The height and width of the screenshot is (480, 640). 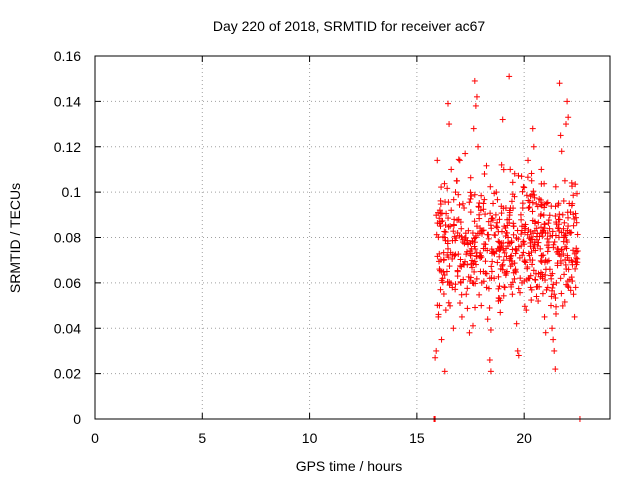 I want to click on y-tick-label: 0.12, so click(x=67, y=147).